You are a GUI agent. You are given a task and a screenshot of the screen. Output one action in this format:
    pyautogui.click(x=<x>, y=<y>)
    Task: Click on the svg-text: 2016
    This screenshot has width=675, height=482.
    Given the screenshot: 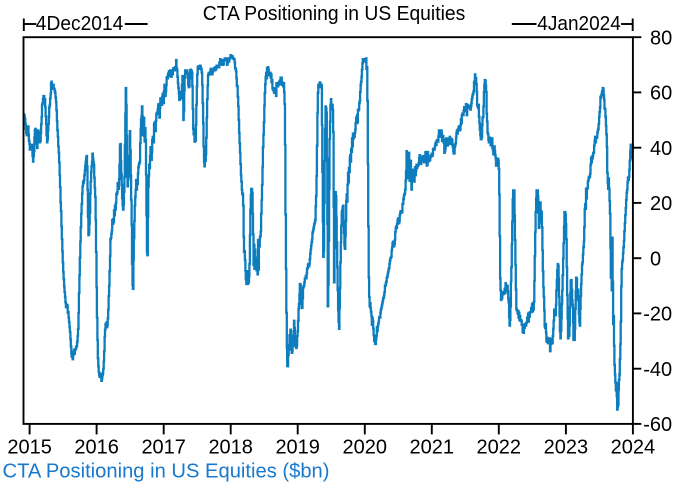 What is the action you would take?
    pyautogui.click(x=96, y=448)
    